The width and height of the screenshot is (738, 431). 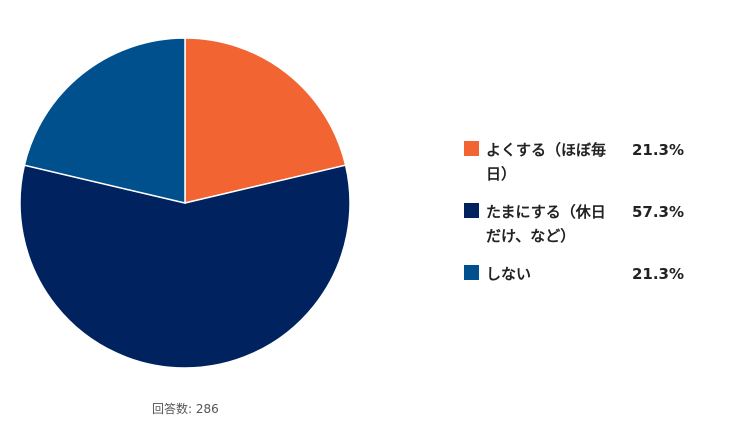 What do you see at coordinates (546, 162) in the screenshot?
I see `legend-label-often: よくする（ほぼ毎日）` at bounding box center [546, 162].